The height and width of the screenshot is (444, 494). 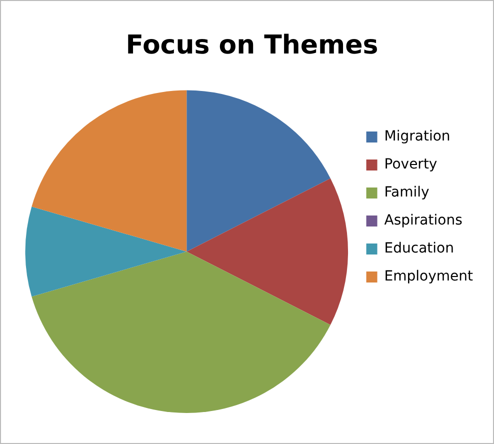 I want to click on legend-label: Education, so click(x=419, y=248).